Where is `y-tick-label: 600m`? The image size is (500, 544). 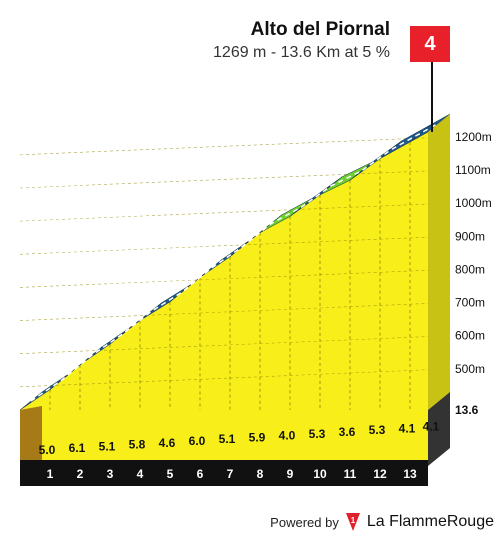 y-tick-label: 600m is located at coordinates (470, 336).